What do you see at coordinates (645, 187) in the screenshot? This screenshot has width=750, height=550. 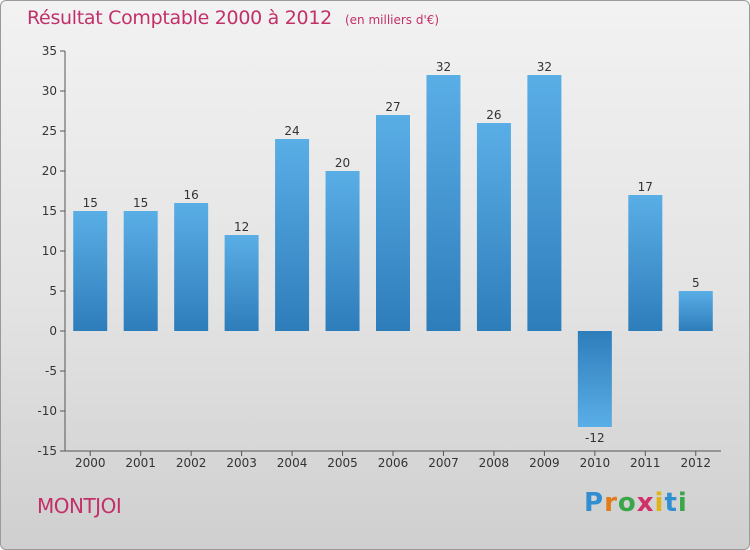 I see `bar-value-label: 17` at bounding box center [645, 187].